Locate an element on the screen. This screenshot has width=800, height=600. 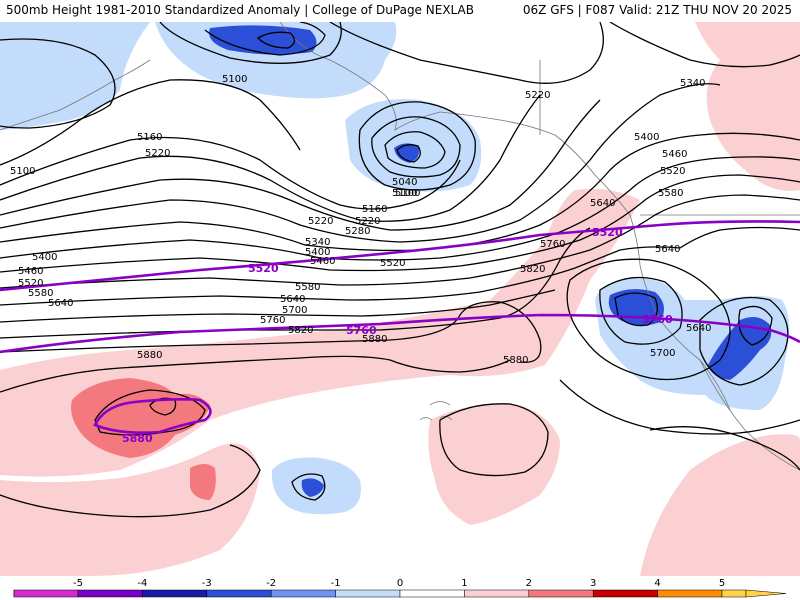
coastline-mexico is located at coordinates (749, 415).